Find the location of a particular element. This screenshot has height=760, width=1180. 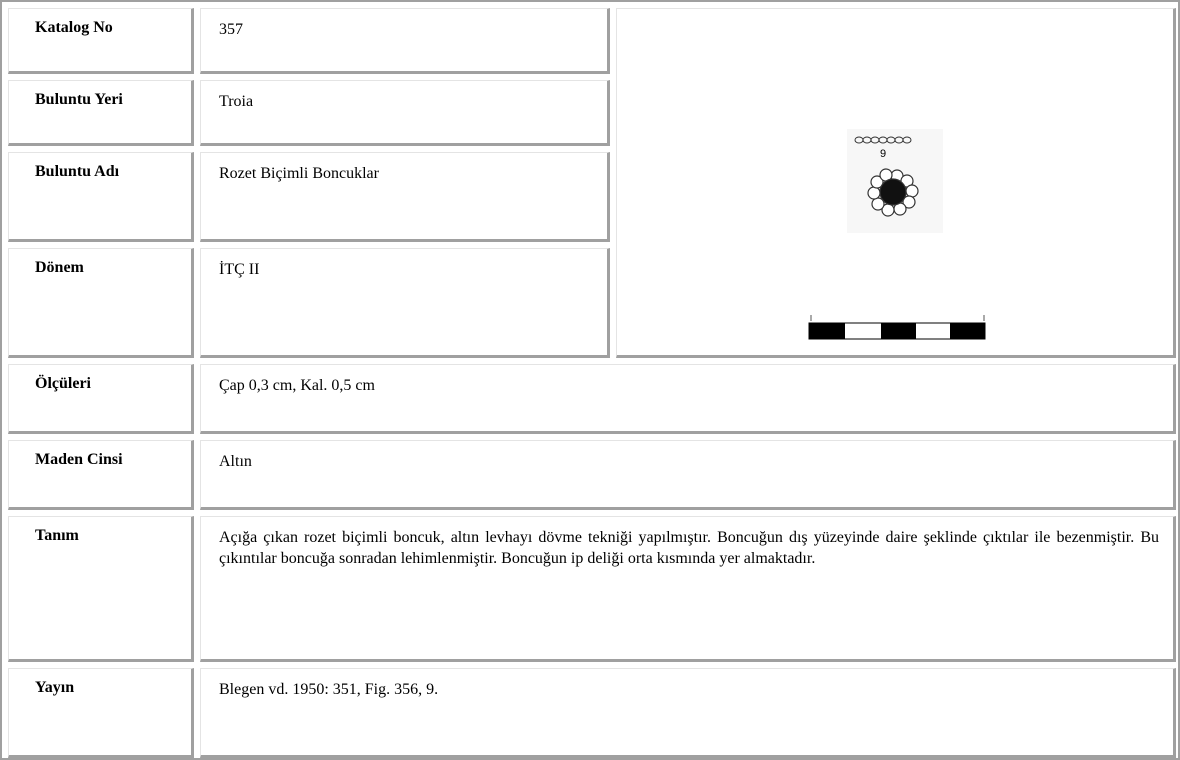

field-value: 357 is located at coordinates (405, 41).